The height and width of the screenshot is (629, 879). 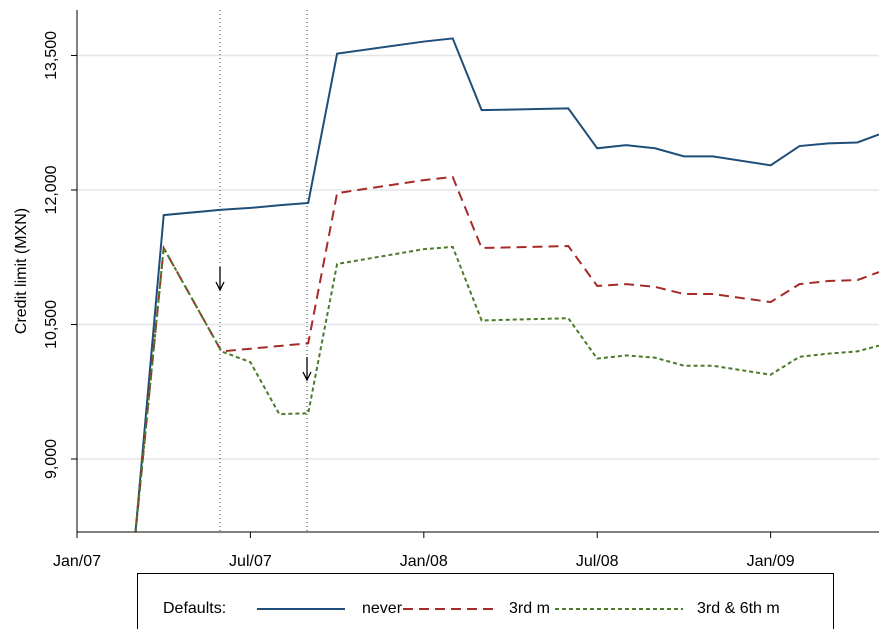 I want to click on y-axis-label: Credit limit (MXN), so click(x=21, y=271).